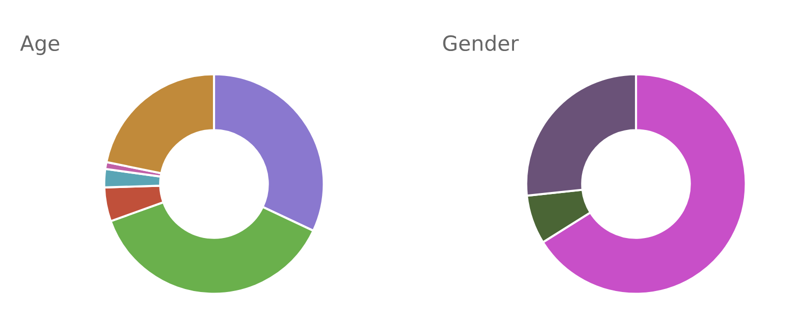  I want to click on chart-title: Age, so click(40, 46).